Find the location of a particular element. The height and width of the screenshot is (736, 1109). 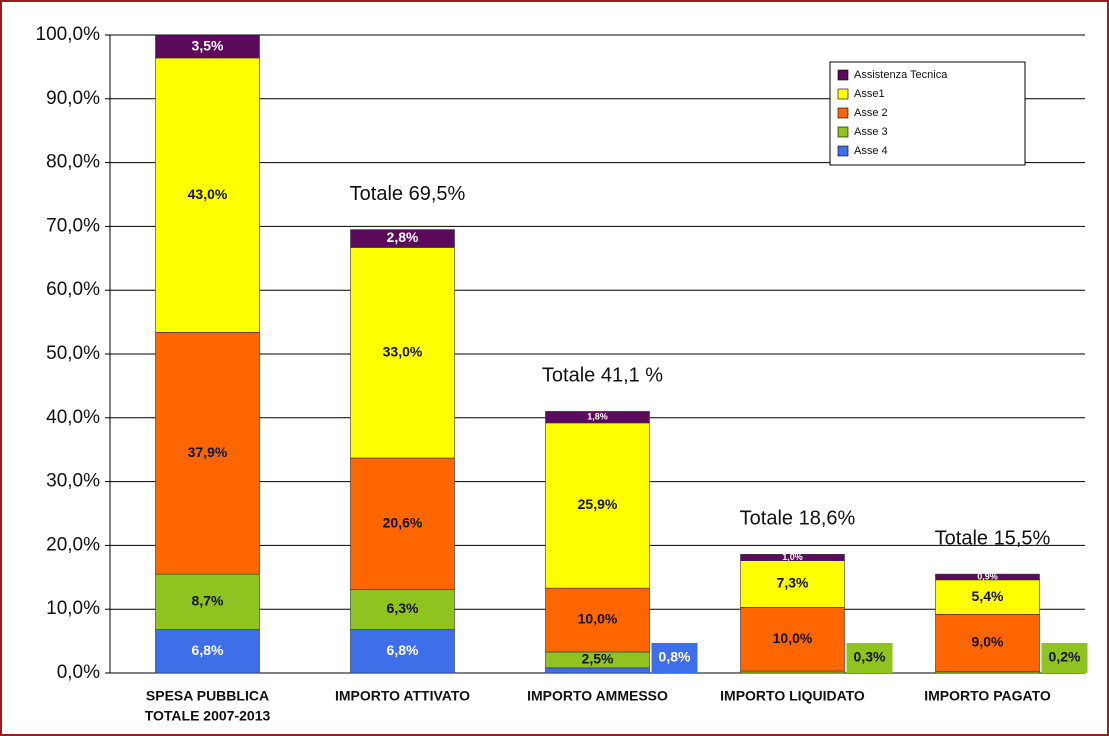

x-tick-label: IMPORTO AMMESSO is located at coordinates (597, 696).